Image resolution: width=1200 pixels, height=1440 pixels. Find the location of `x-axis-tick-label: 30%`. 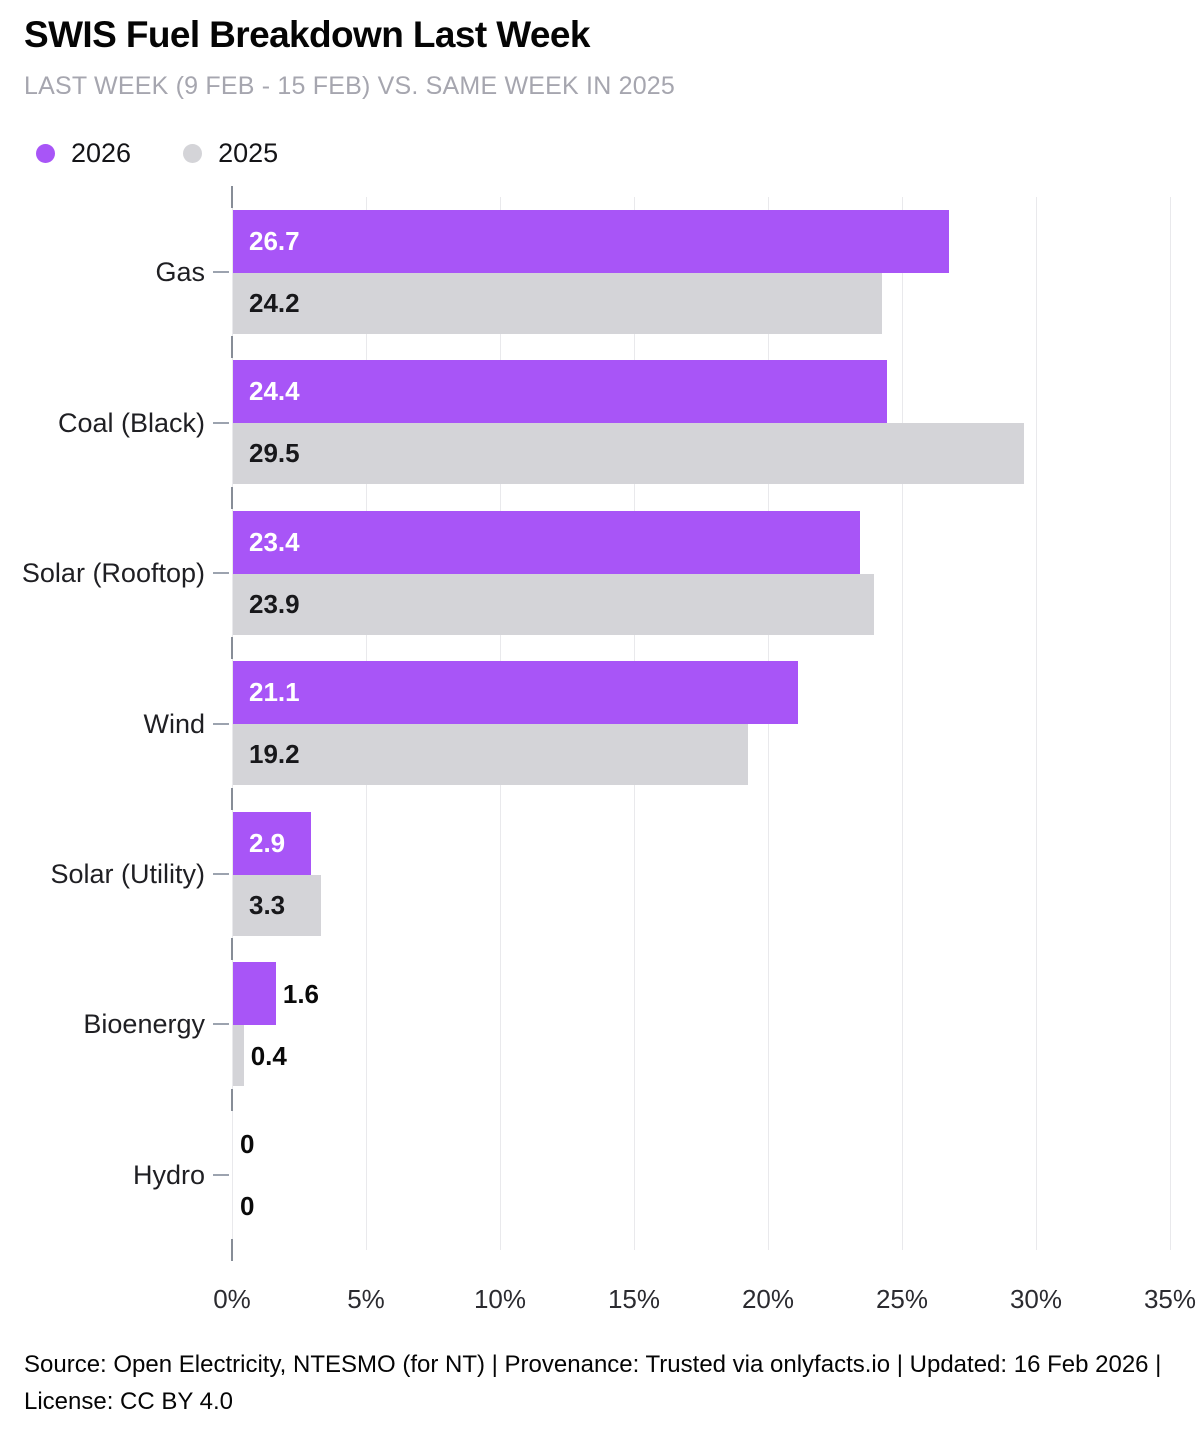

x-axis-tick-label: 30% is located at coordinates (1036, 1299).